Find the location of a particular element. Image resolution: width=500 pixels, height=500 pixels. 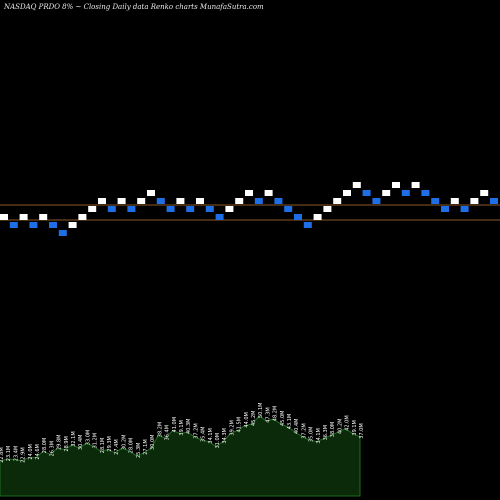

volume-label: 40.4M is located at coordinates (297, 426).